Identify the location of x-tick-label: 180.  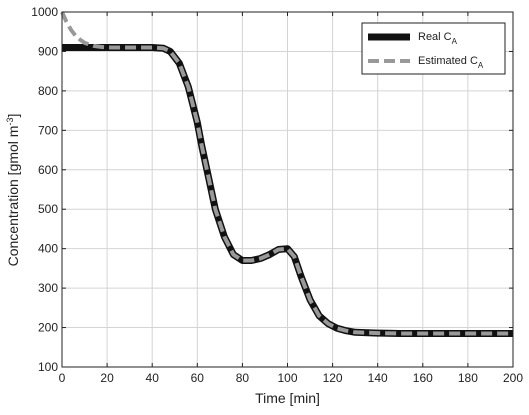
(468, 378).